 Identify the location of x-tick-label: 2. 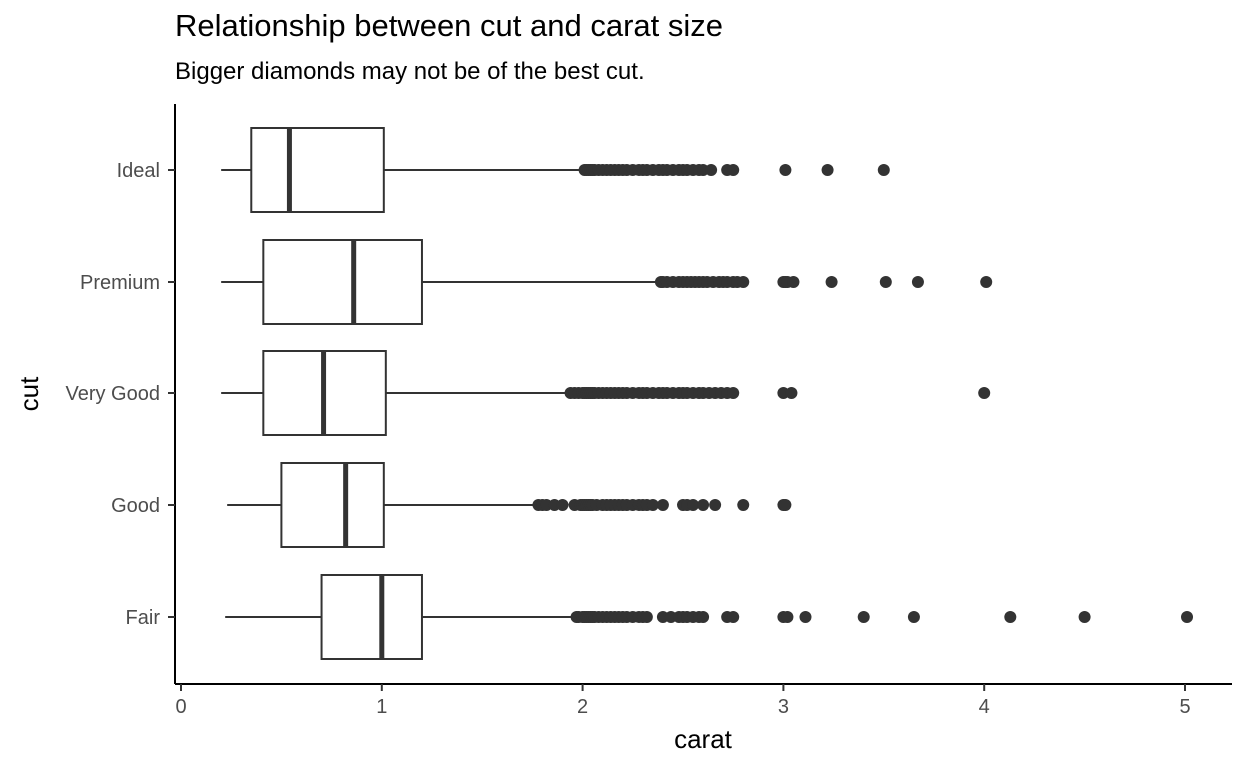
(582, 707).